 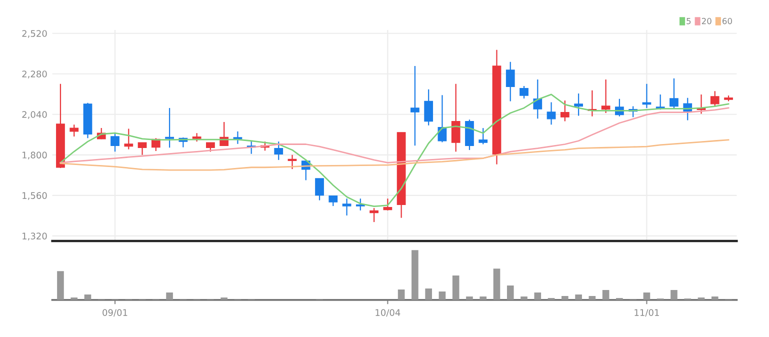 What do you see at coordinates (34, 156) in the screenshot?
I see `y-tick-label: 1,800` at bounding box center [34, 156].